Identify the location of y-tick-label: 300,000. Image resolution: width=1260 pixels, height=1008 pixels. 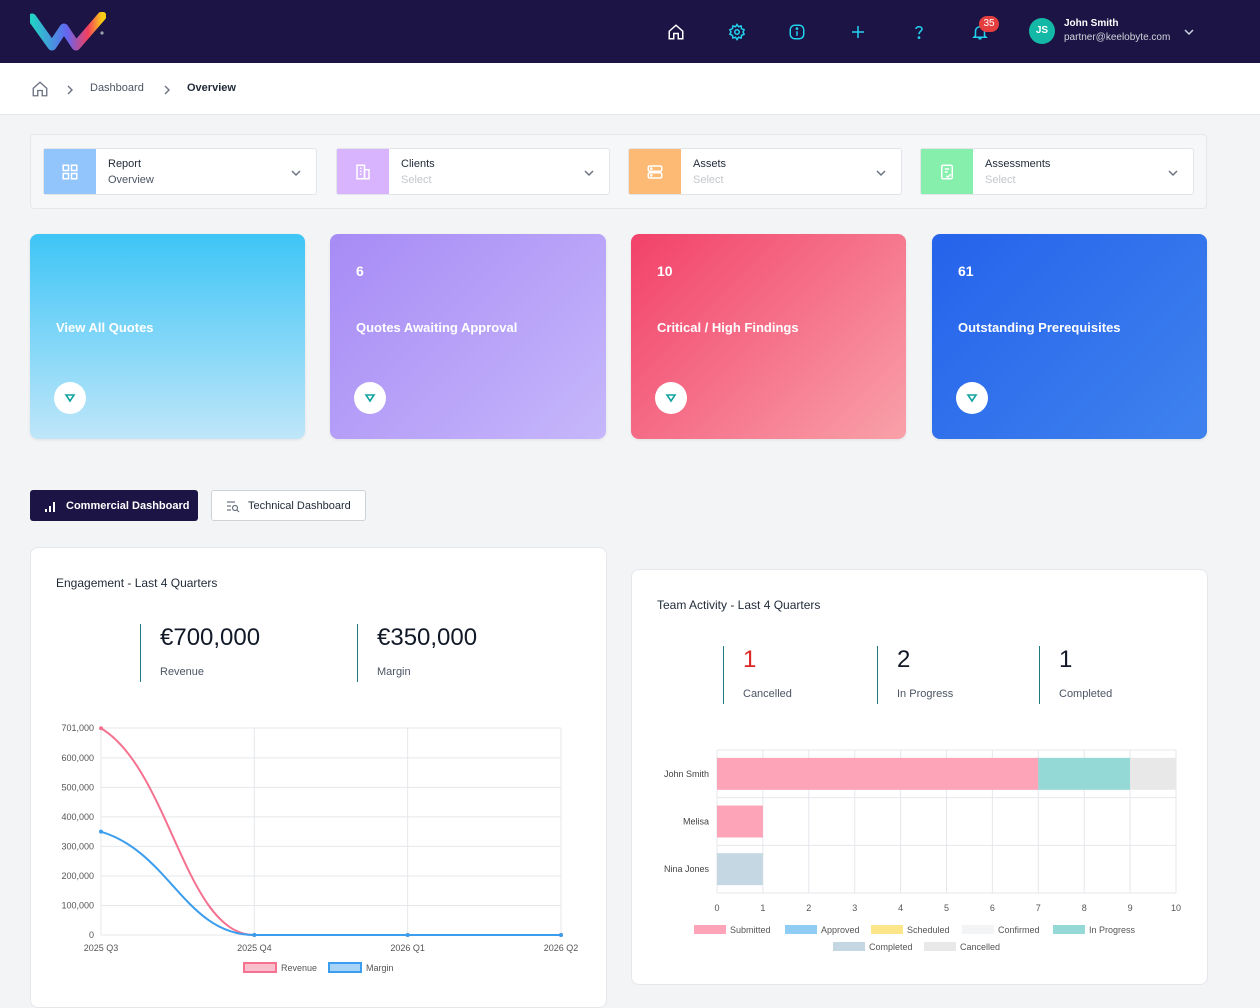
(77, 846).